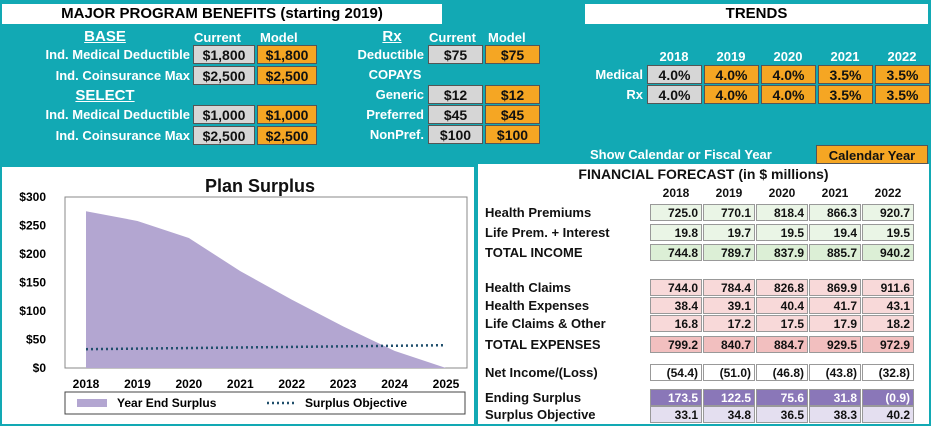 This screenshot has width=931, height=426. I want to click on rx-col-model: Model, so click(507, 37).